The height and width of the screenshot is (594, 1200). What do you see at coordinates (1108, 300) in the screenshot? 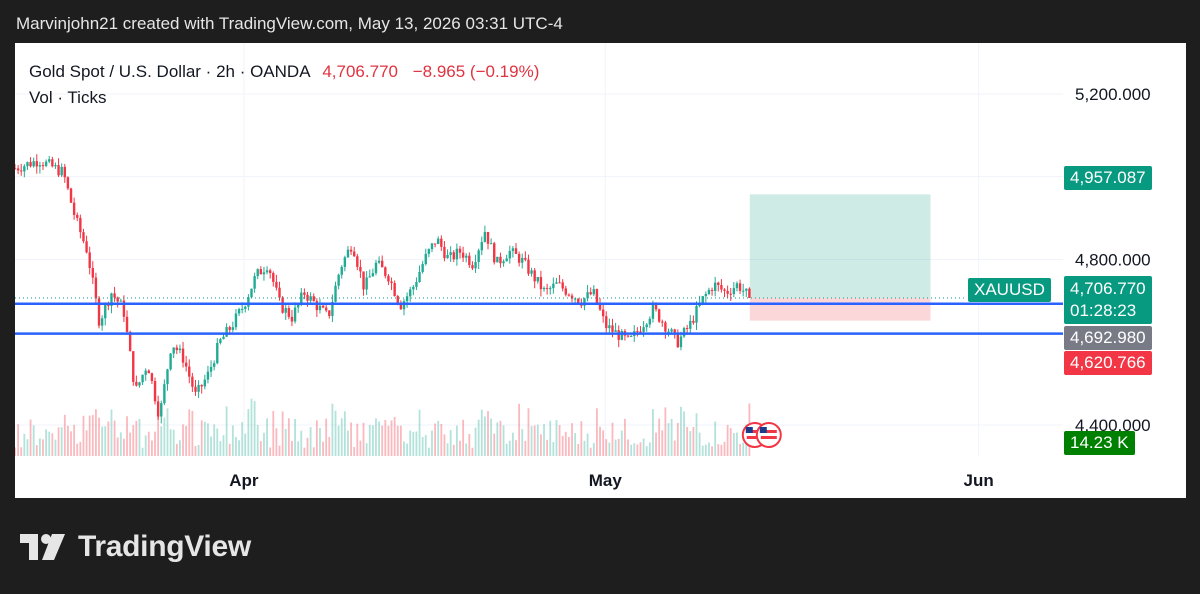
I see `current-price-tag: 4,706.770 01:28:23` at bounding box center [1108, 300].